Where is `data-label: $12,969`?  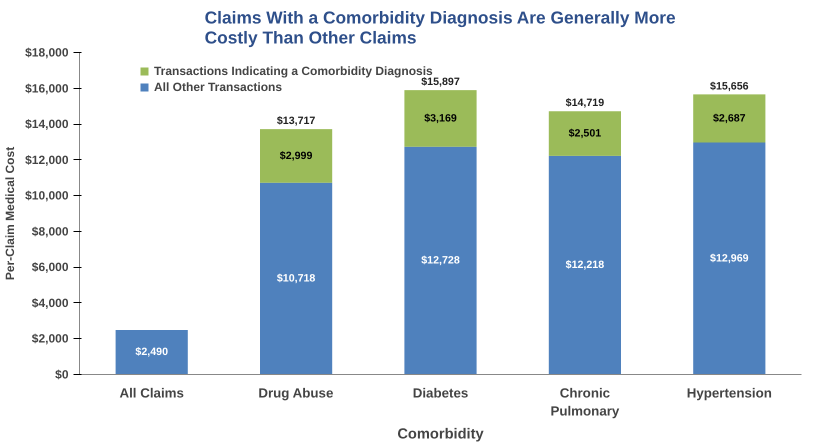
data-label: $12,969 is located at coordinates (729, 258).